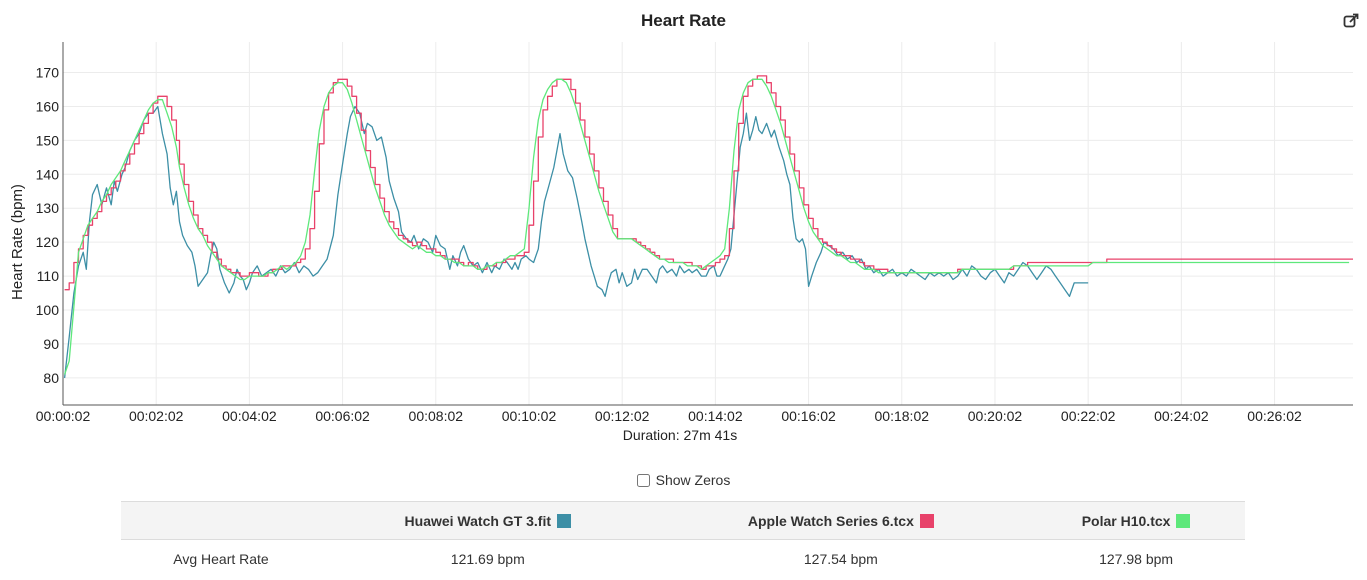  What do you see at coordinates (1126, 520) in the screenshot?
I see `stats-header-label: Polar H10.tcx` at bounding box center [1126, 520].